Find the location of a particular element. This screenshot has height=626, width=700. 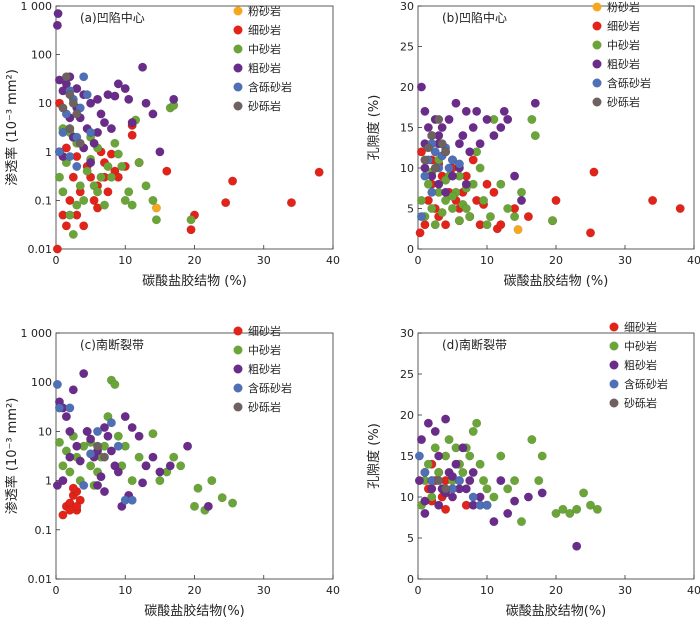

y-tick-label: 30 is located at coordinates (407, 6).